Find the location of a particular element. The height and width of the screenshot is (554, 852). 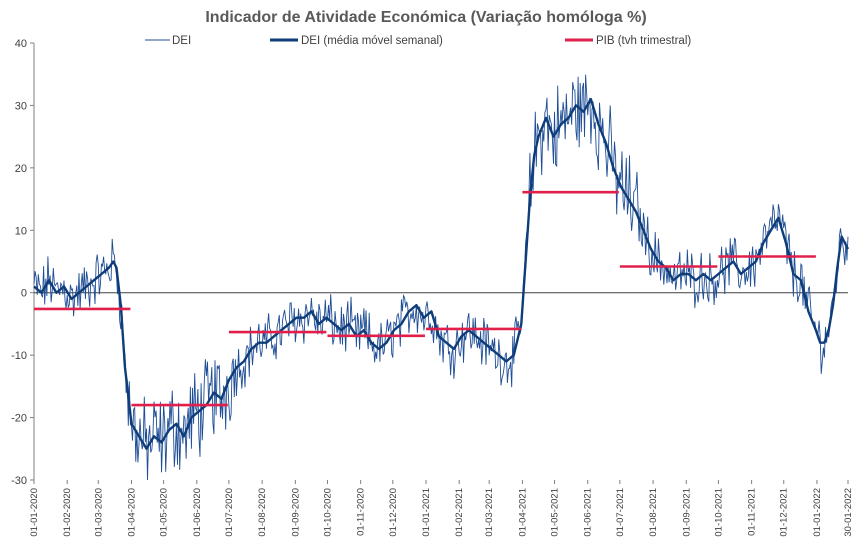

legend-label-pib: PIB (tvh trimestral) is located at coordinates (643, 41).